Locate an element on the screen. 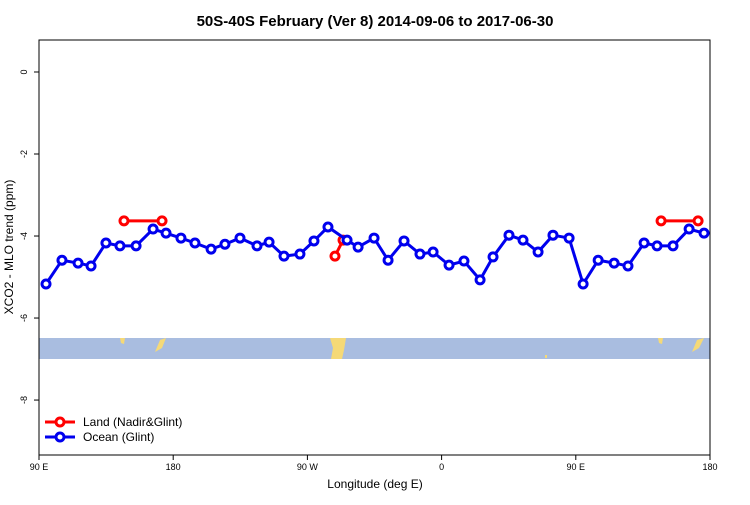 This screenshot has height=505, width=750. y-axis-label: XCO2 - MLO trend (ppm) is located at coordinates (9, 247).